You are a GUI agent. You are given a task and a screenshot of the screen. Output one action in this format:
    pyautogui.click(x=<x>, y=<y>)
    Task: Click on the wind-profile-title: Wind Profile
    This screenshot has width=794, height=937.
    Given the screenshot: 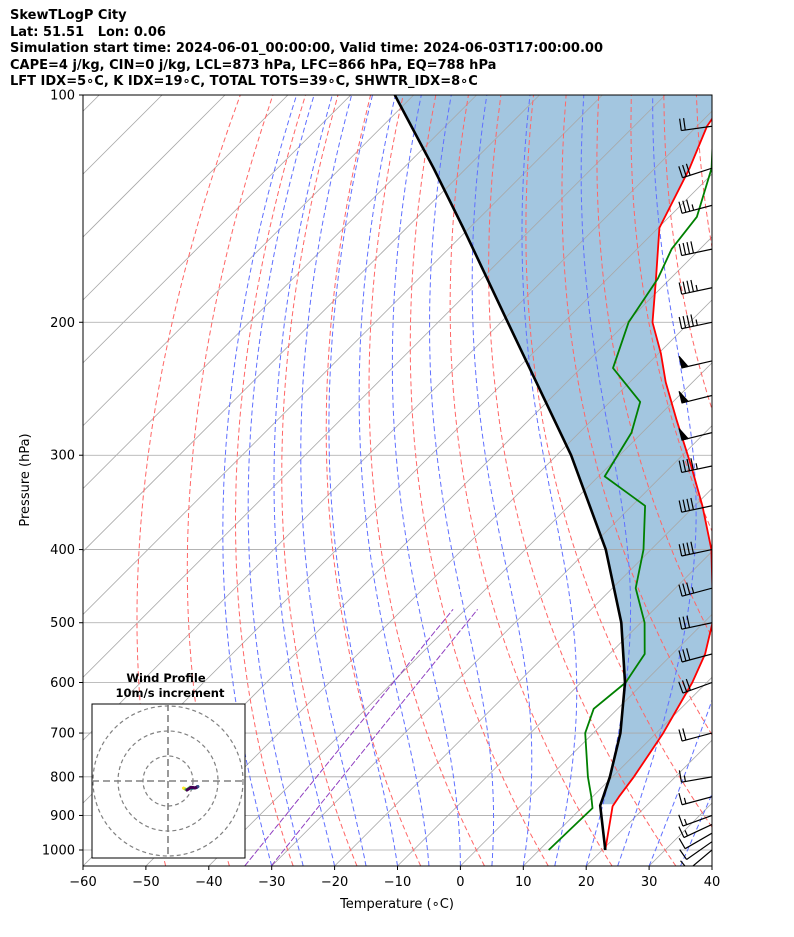 What is the action you would take?
    pyautogui.click(x=166, y=678)
    